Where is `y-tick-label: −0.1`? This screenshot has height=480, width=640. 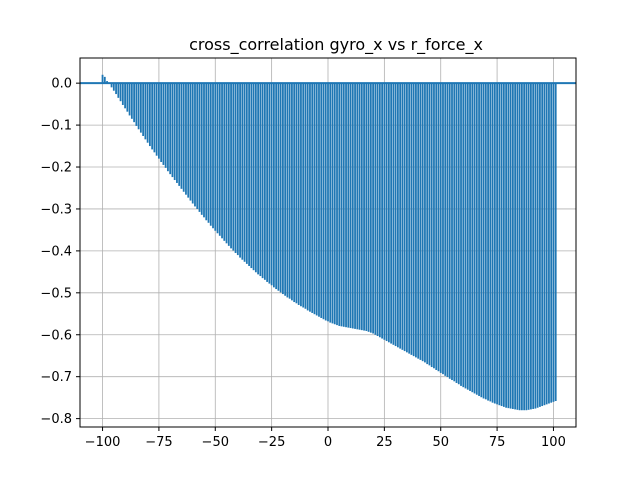 y-tick-label: −0.1 is located at coordinates (56, 126).